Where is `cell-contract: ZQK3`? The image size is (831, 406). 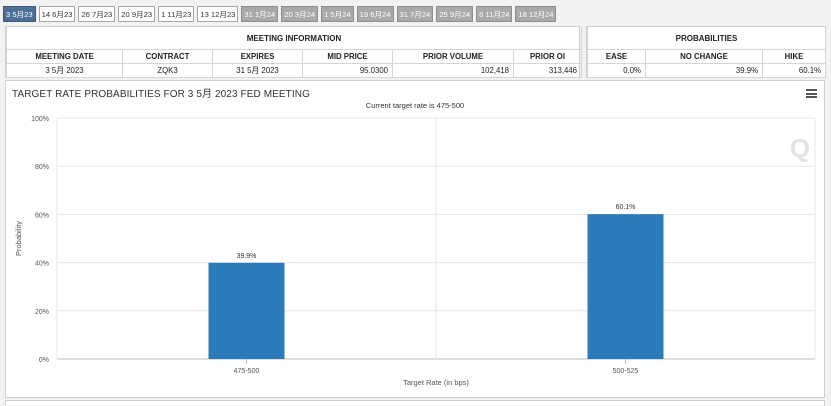
cell-contract: ZQK3 is located at coordinates (167, 70).